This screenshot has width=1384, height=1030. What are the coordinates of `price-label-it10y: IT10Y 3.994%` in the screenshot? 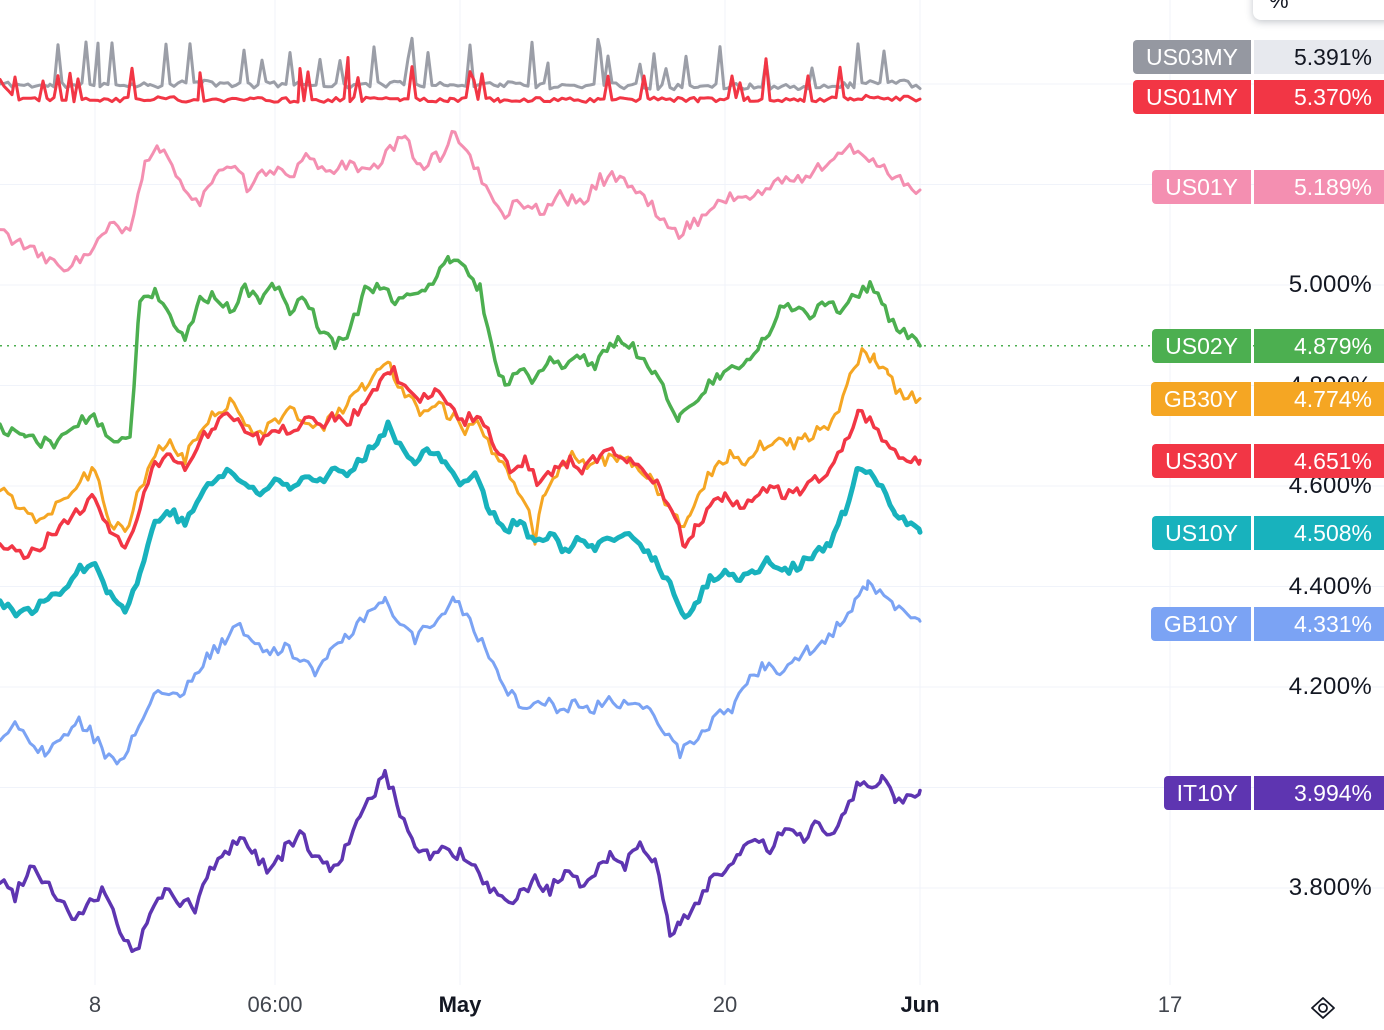 It's located at (1273, 793).